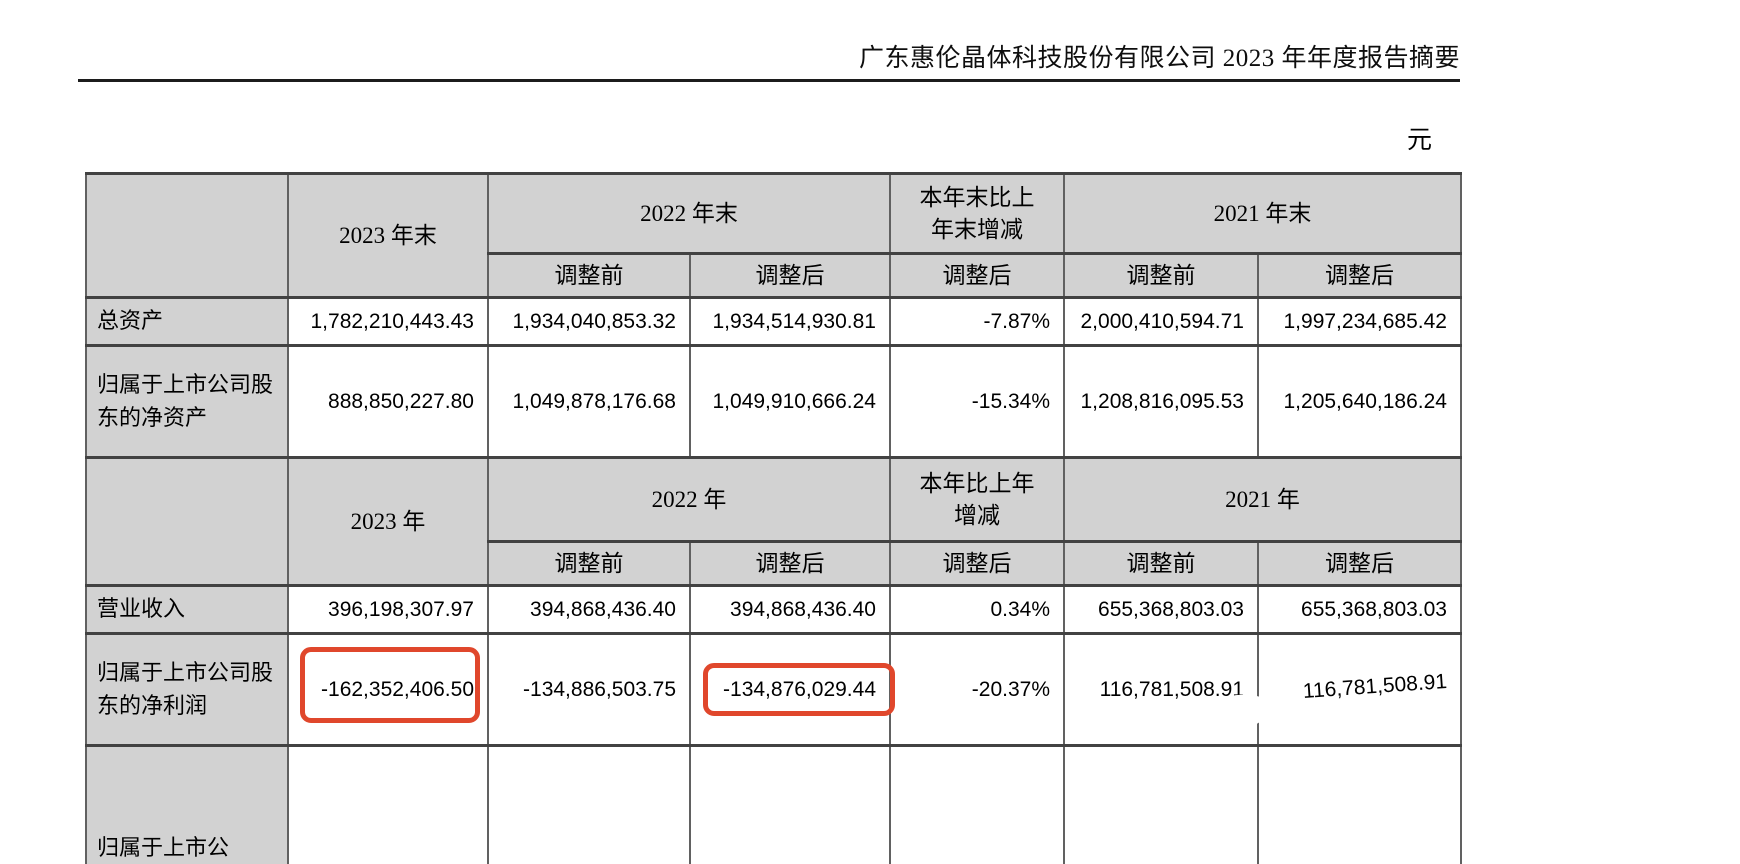 The height and width of the screenshot is (864, 1740). Describe the element at coordinates (1359, 563) in the screenshot. I see `subheader2-2021-after-adjust: 调整后` at that location.